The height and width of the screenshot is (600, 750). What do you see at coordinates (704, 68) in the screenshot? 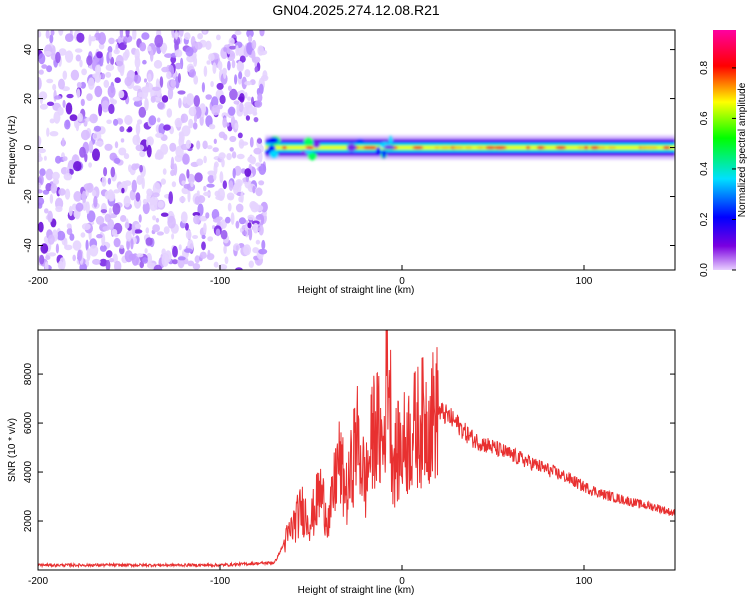
I see `colorbar-tick-label: 0.8` at bounding box center [704, 68].